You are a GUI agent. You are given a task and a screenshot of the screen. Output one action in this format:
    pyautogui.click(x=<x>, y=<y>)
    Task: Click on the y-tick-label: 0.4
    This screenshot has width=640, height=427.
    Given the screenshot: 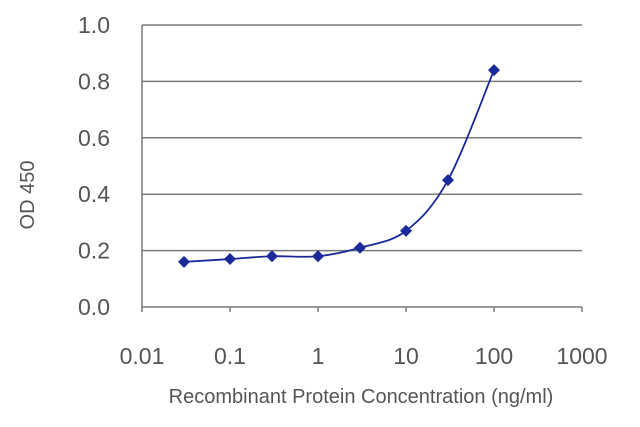 What is the action you would take?
    pyautogui.click(x=94, y=194)
    